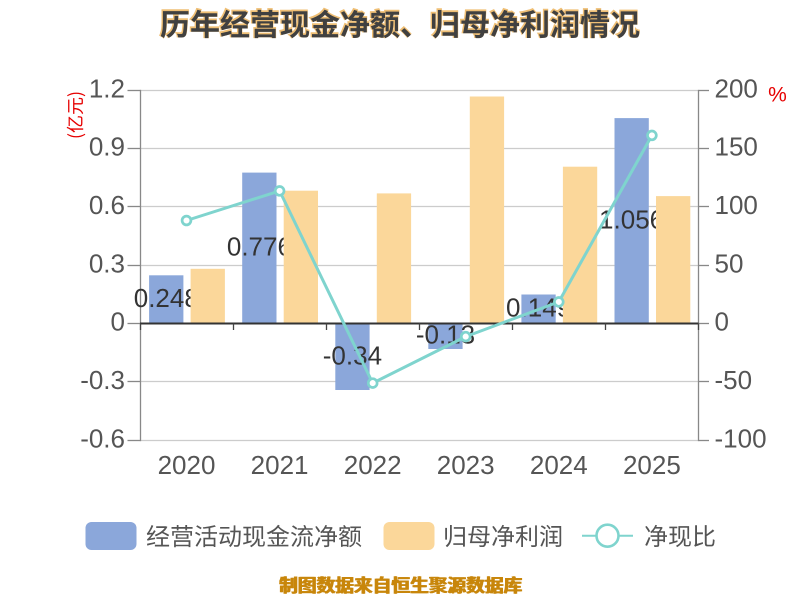  What do you see at coordinates (373, 465) in the screenshot?
I see `svg-text: 2022` at bounding box center [373, 465].